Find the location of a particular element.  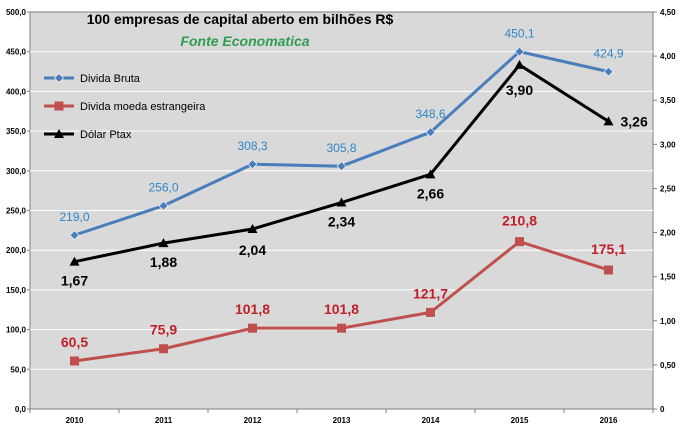

x-tick-label: 2014 is located at coordinates (431, 420).